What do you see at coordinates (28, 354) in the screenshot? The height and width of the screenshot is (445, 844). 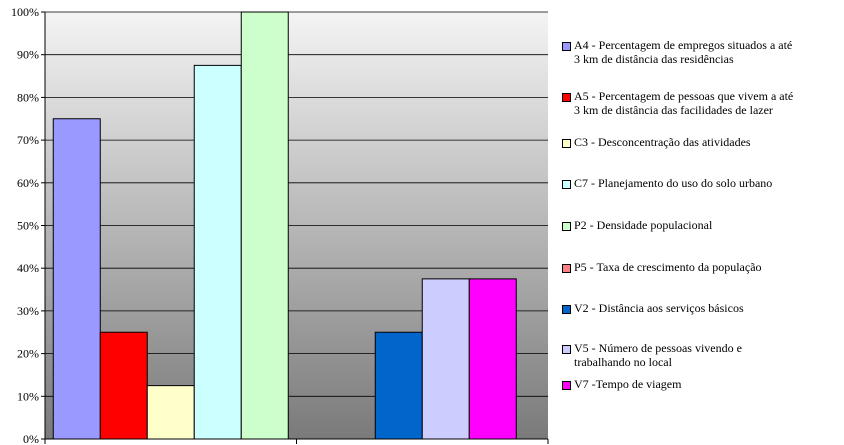 I see `y-tick-label: 20%` at bounding box center [28, 354].